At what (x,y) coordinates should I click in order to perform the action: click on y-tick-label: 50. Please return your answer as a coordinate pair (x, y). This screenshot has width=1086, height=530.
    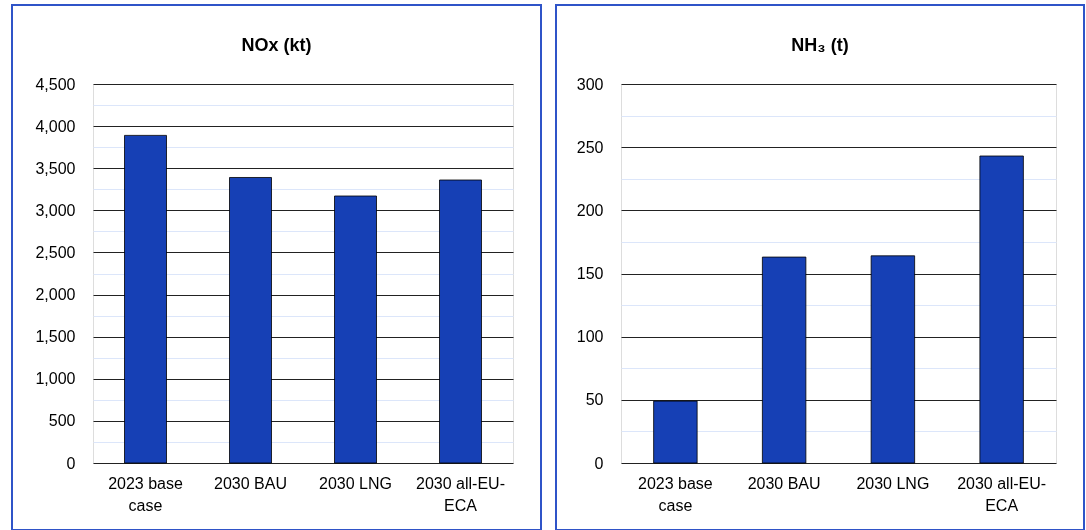
    Looking at the image, I should click on (594, 400).